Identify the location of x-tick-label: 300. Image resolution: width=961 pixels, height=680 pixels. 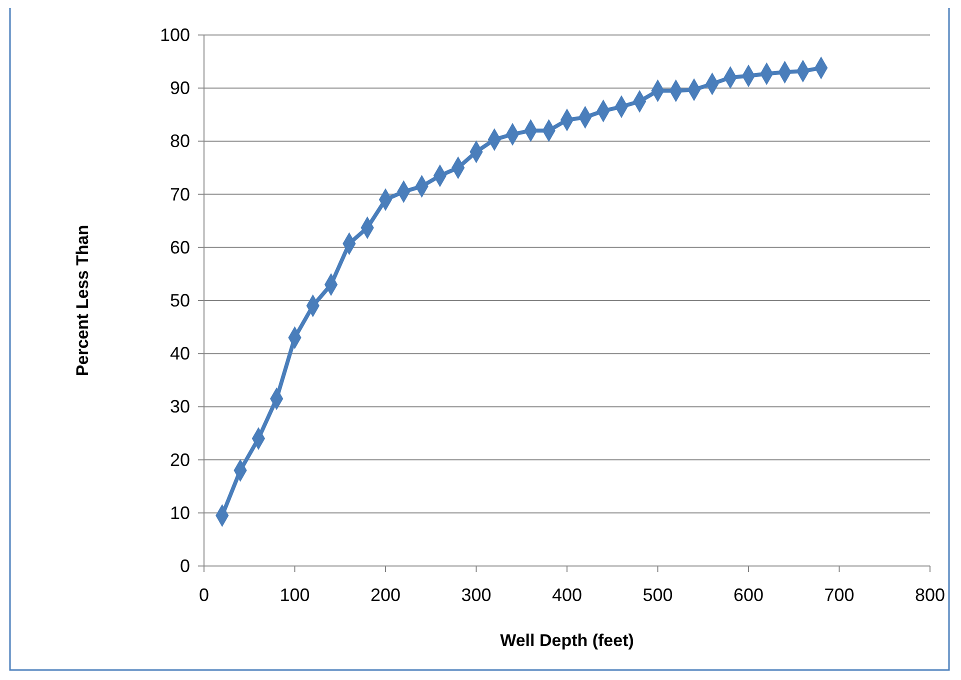
(476, 595).